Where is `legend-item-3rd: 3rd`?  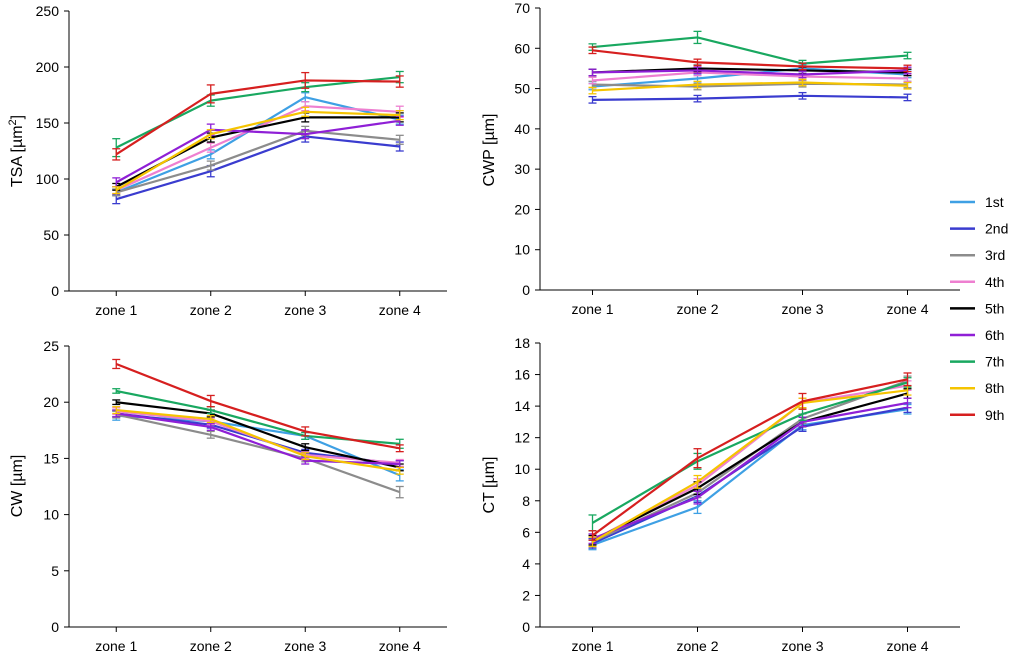 legend-item-3rd: 3rd is located at coordinates (977, 255).